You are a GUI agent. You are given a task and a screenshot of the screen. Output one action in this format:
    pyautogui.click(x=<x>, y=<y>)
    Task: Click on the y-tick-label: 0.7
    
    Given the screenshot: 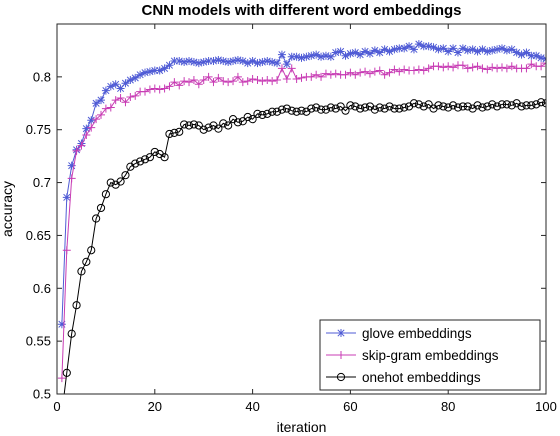 What is the action you would take?
    pyautogui.click(x=42, y=182)
    